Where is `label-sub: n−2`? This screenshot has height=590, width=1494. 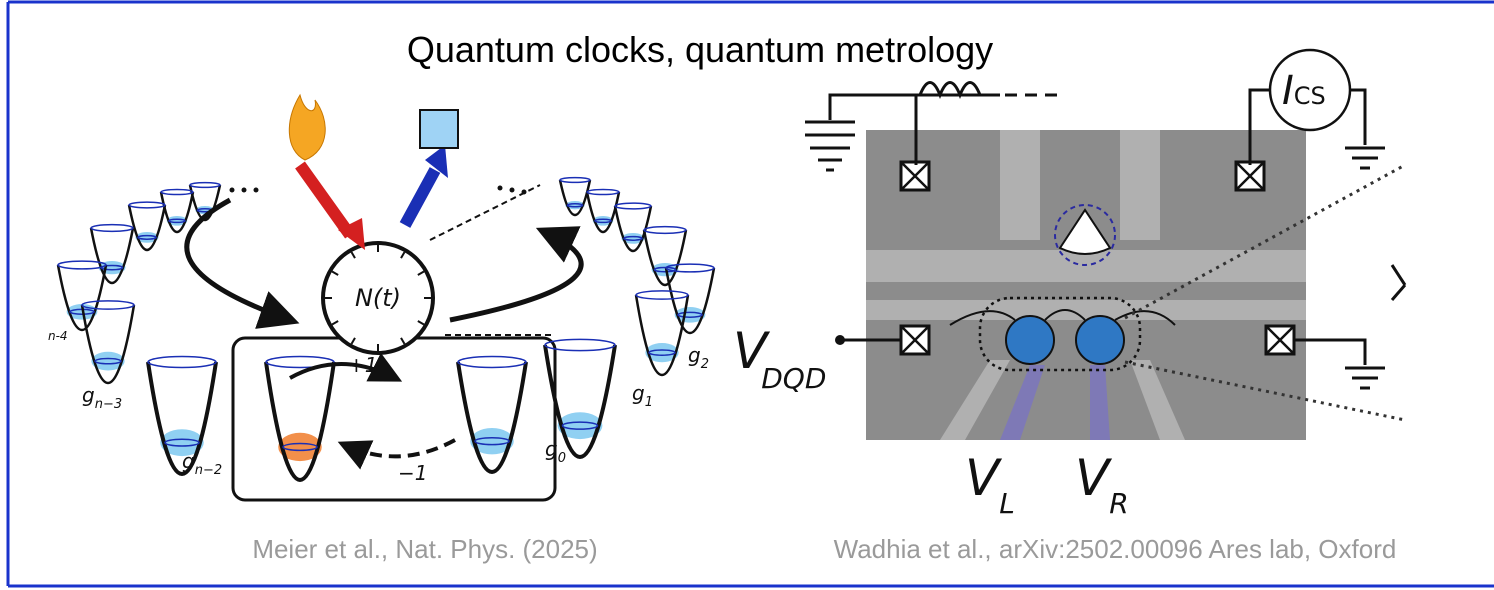
label-sub: n−2 is located at coordinates (208, 470).